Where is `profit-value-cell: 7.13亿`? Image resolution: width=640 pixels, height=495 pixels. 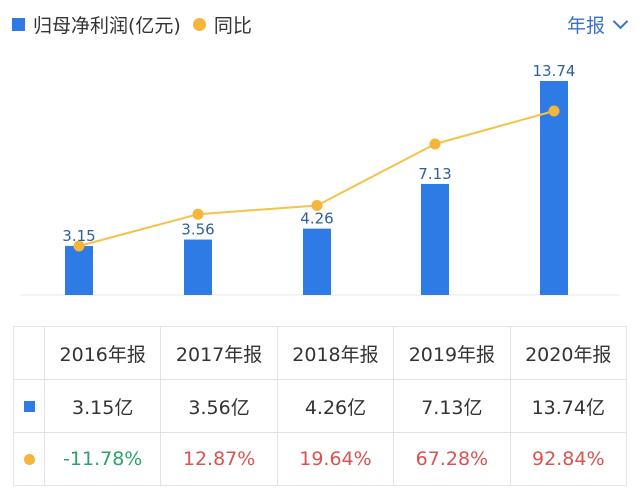
profit-value-cell: 7.13亿 is located at coordinates (452, 406).